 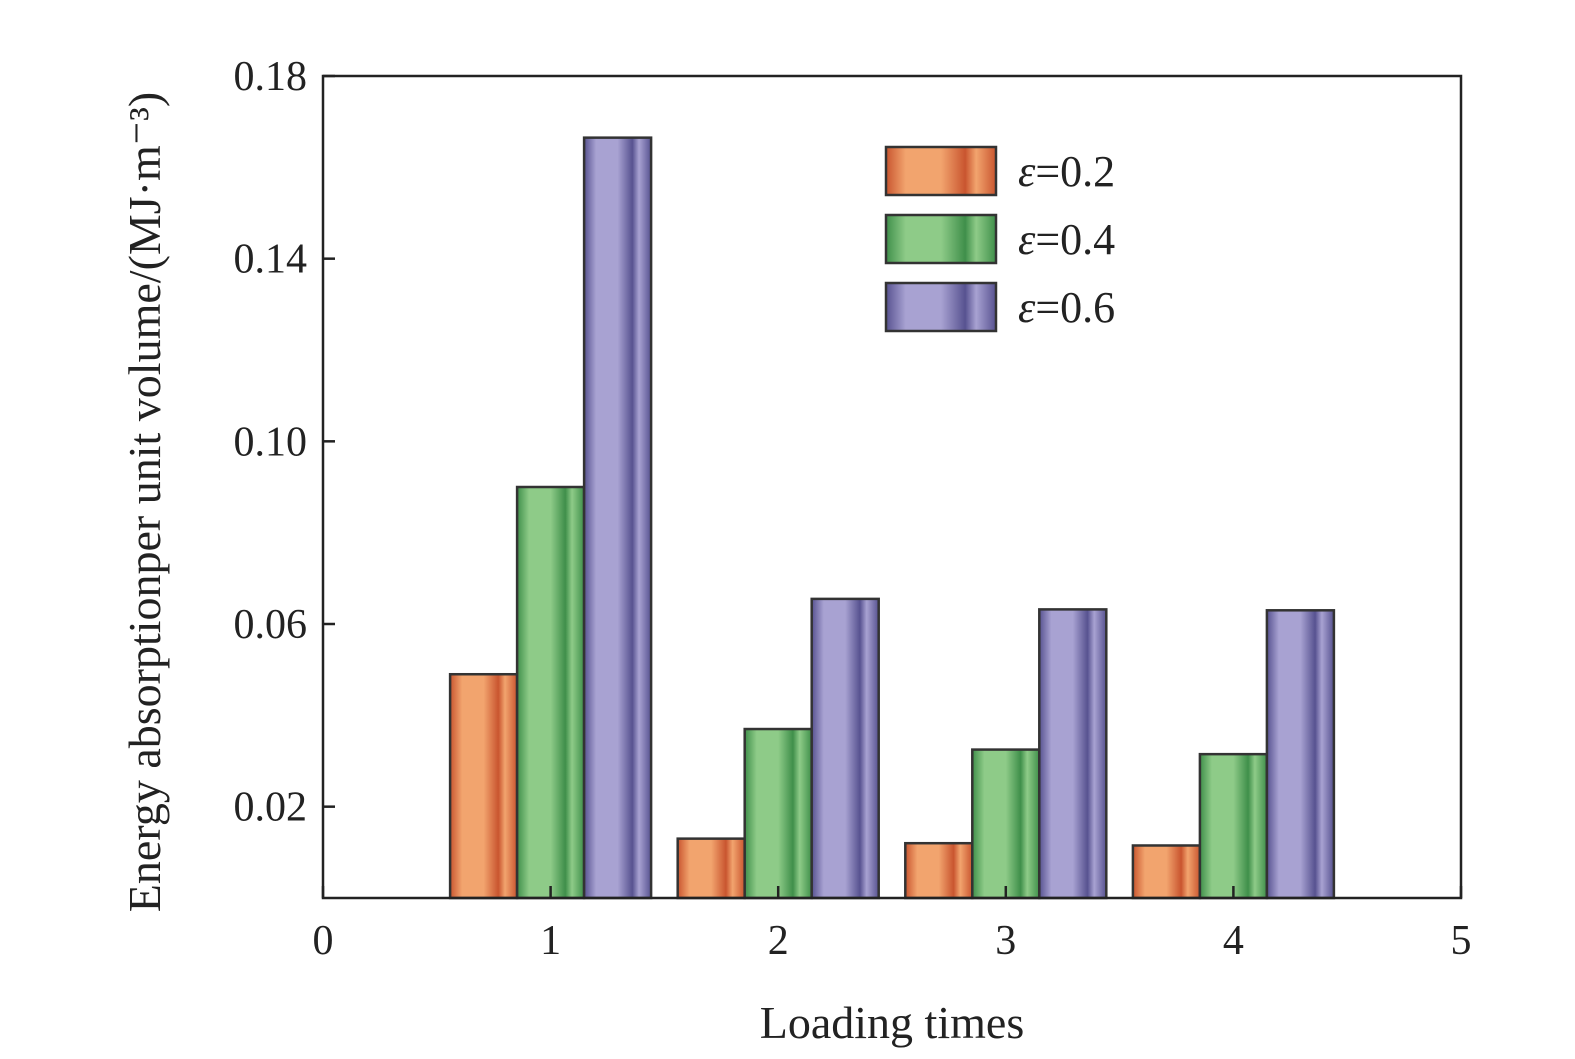 I want to click on x-axis-title: Loading times, so click(x=892, y=1022).